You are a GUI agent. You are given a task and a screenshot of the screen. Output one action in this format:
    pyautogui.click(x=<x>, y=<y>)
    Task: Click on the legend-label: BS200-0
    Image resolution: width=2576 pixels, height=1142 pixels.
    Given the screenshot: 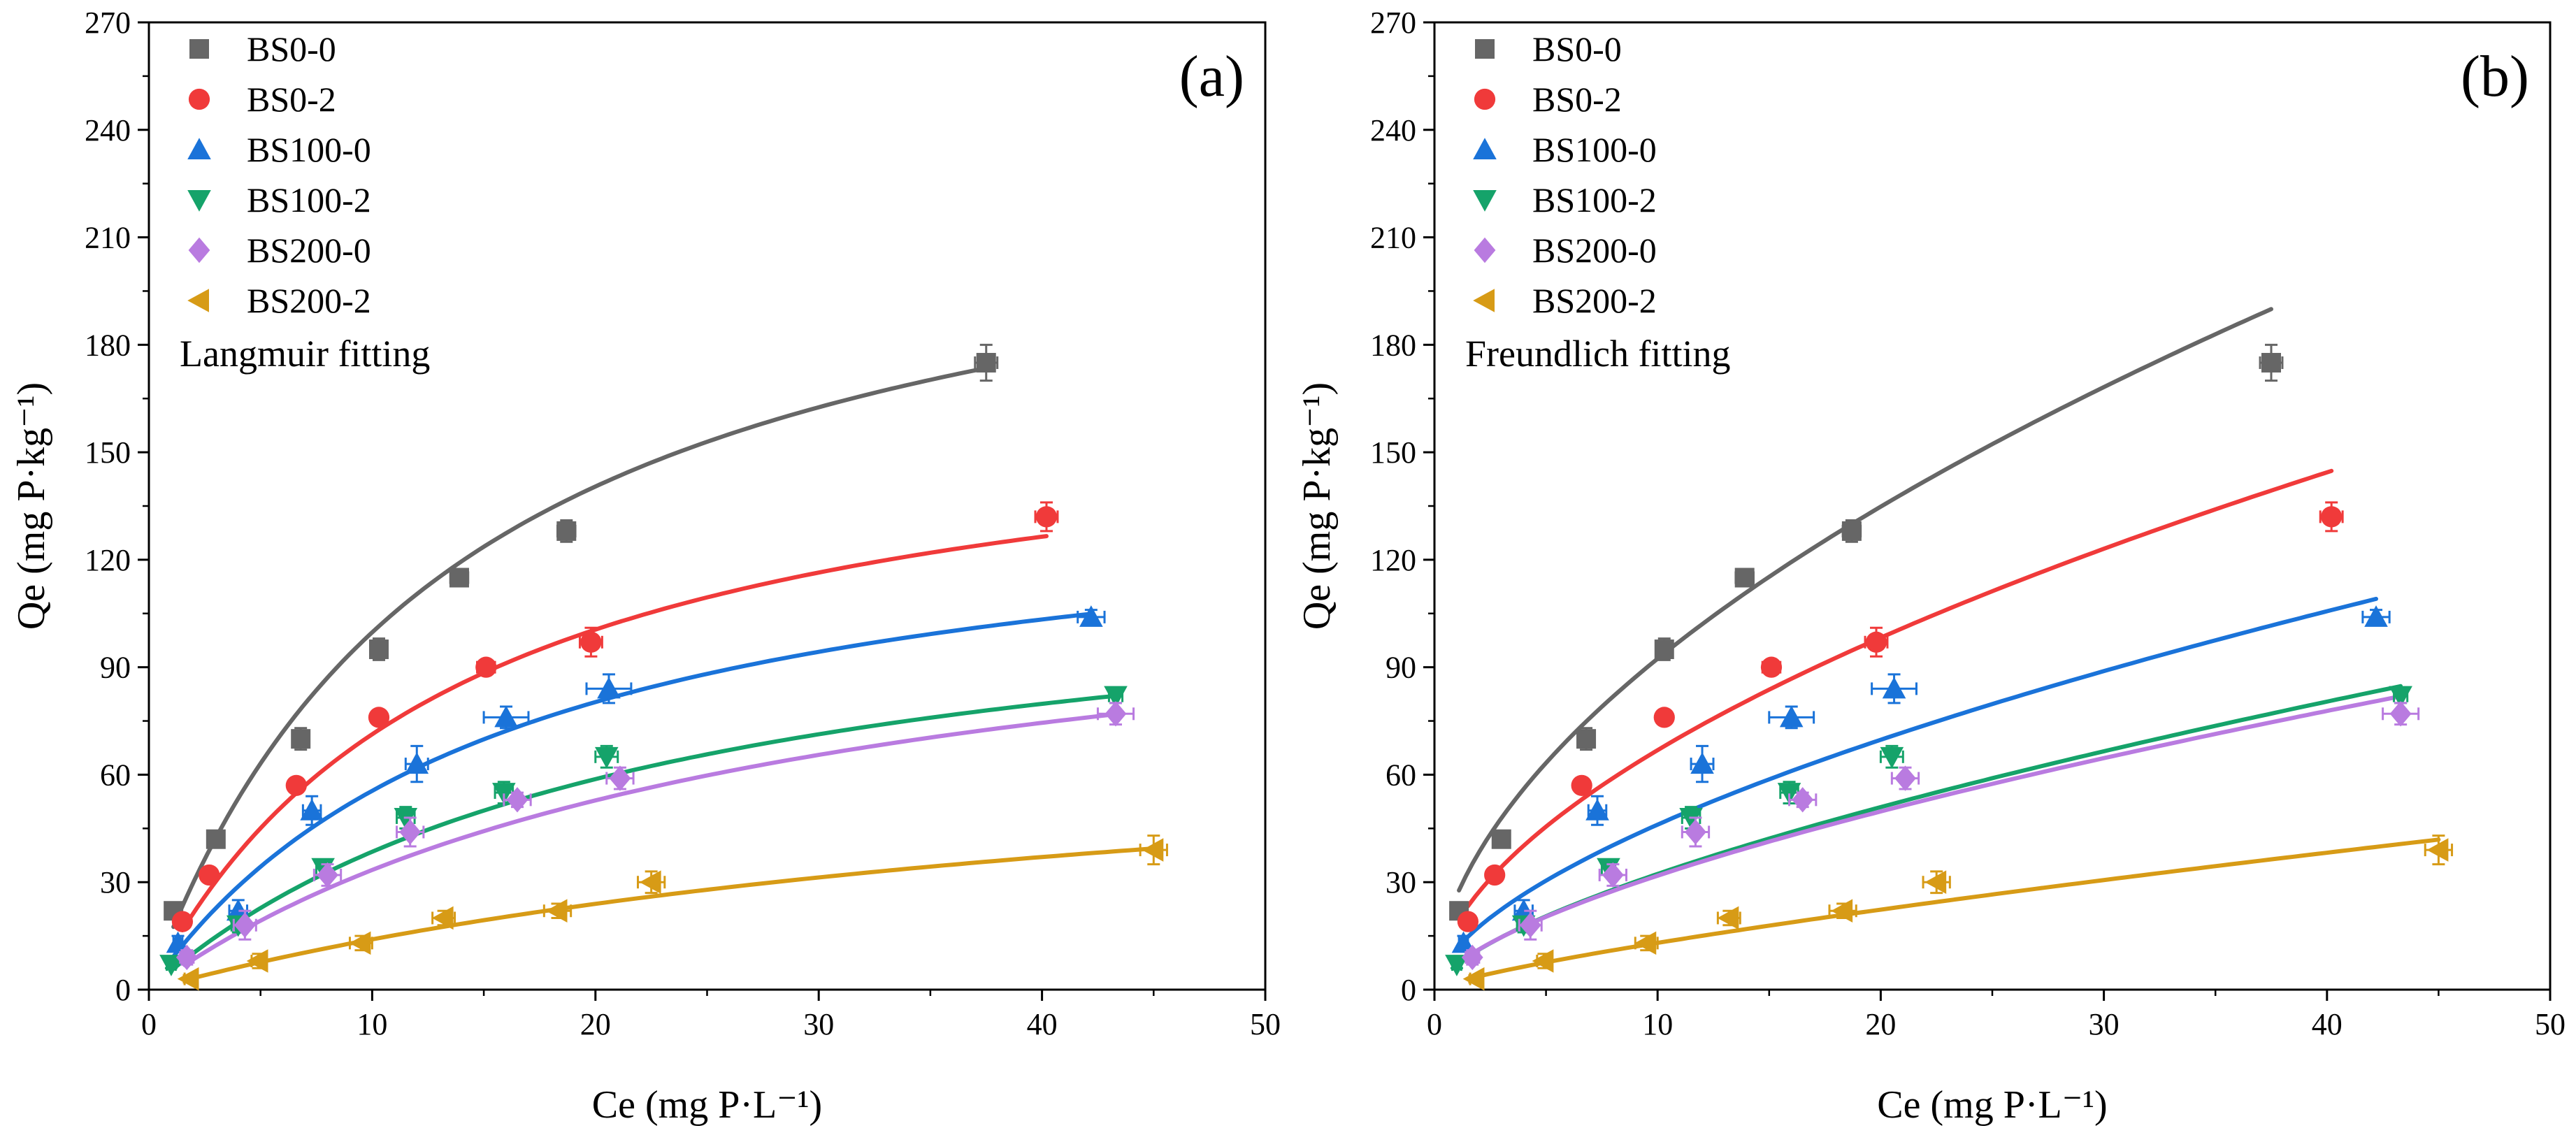 What is the action you would take?
    pyautogui.click(x=1594, y=250)
    